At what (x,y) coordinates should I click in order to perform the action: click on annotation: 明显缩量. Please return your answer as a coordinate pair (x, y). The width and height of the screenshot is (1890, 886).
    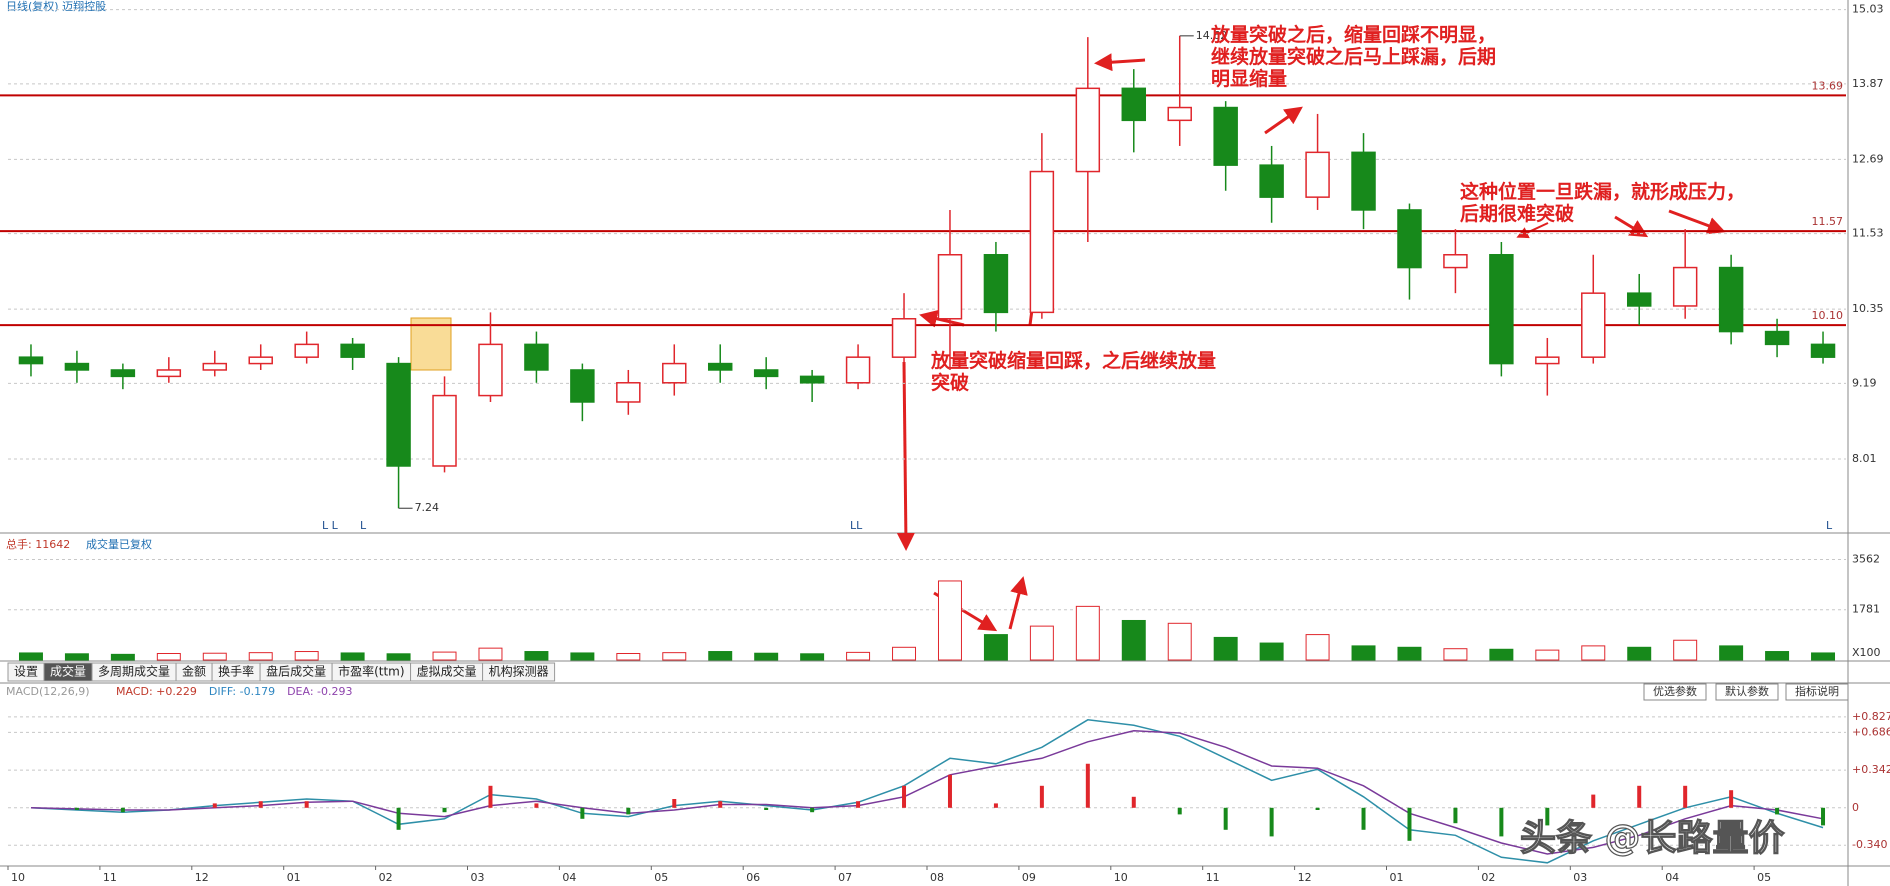
    Looking at the image, I should click on (1249, 78).